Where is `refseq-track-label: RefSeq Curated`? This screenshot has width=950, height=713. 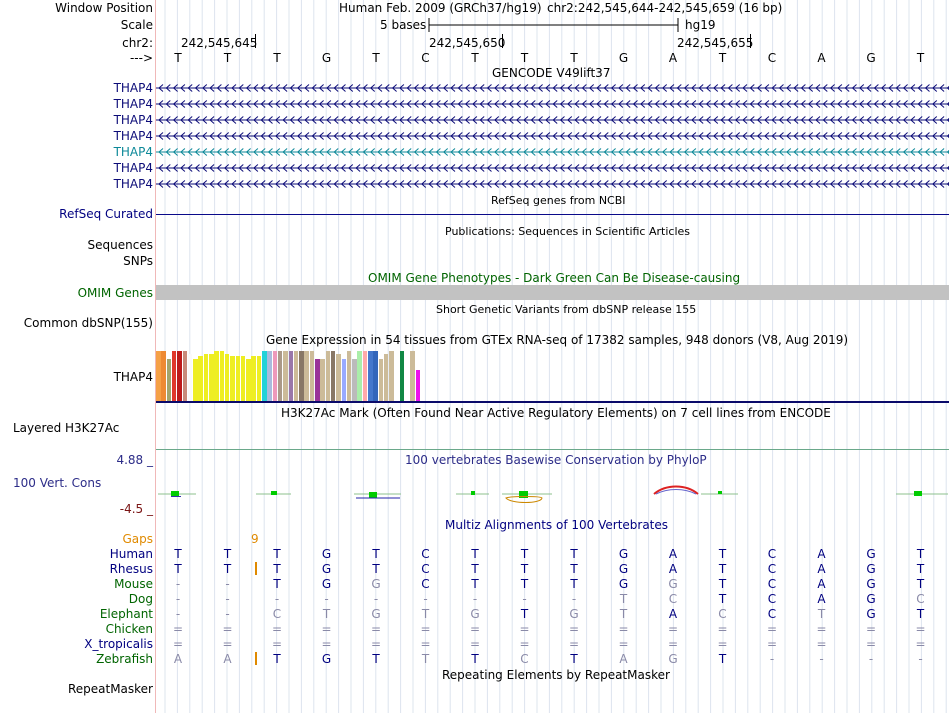 refseq-track-label: RefSeq Curated is located at coordinates (106, 214).